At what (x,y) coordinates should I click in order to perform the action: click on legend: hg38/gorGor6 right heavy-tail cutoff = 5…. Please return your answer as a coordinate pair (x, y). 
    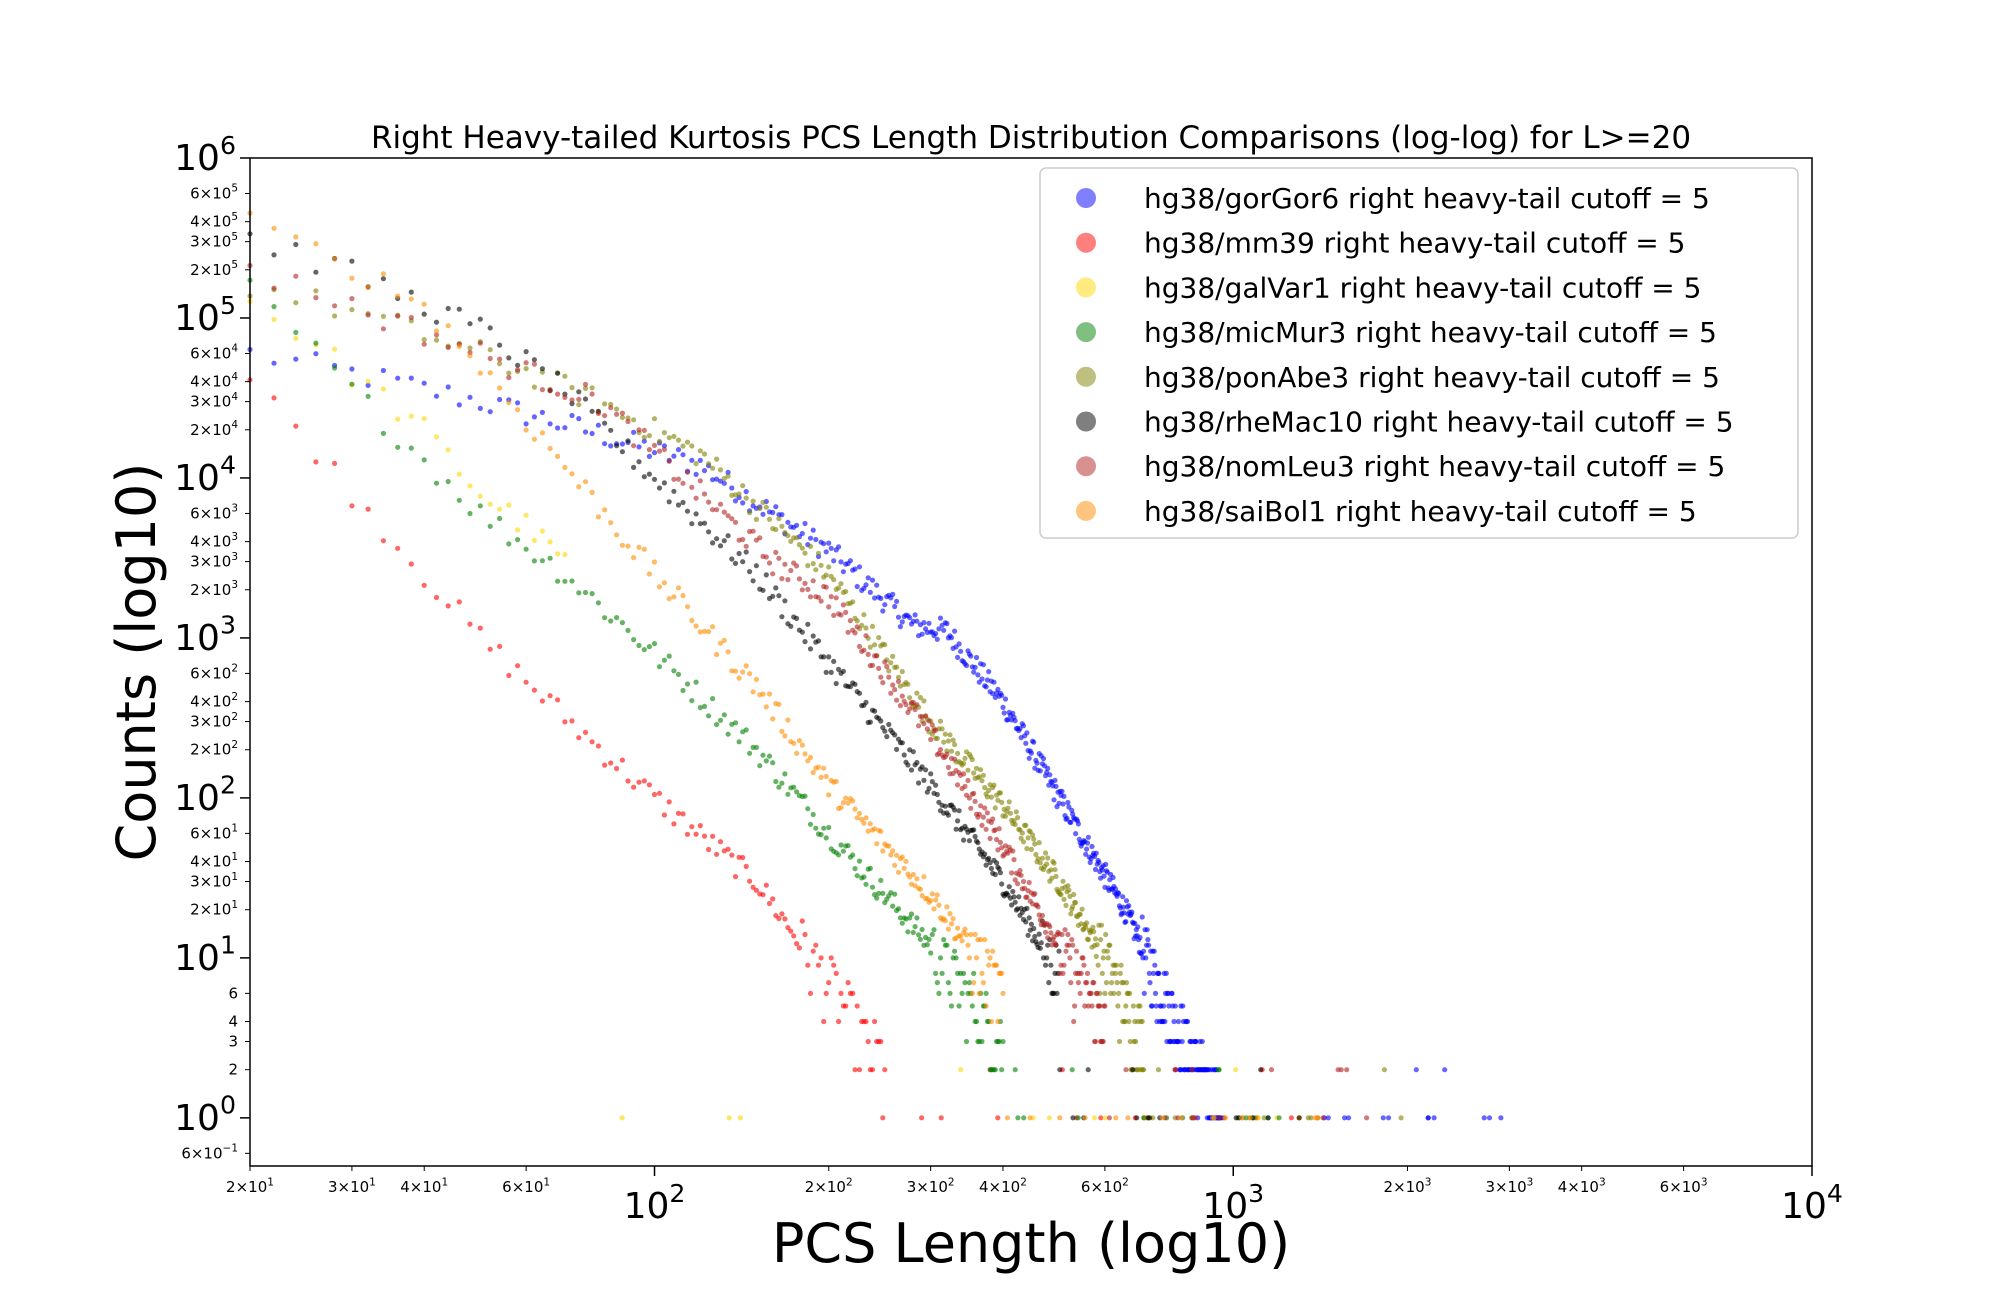
    Looking at the image, I should click on (1419, 353).